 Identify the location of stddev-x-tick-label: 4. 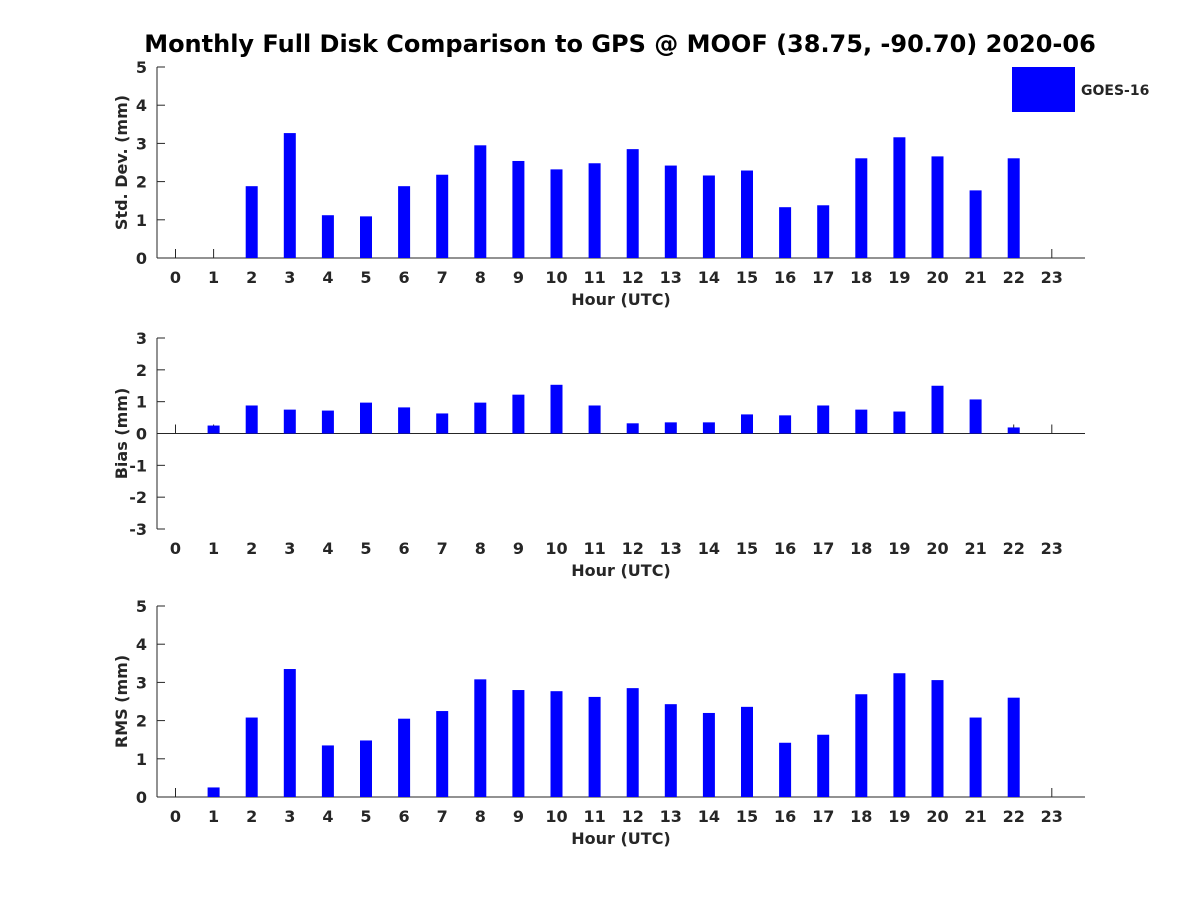
(327, 277).